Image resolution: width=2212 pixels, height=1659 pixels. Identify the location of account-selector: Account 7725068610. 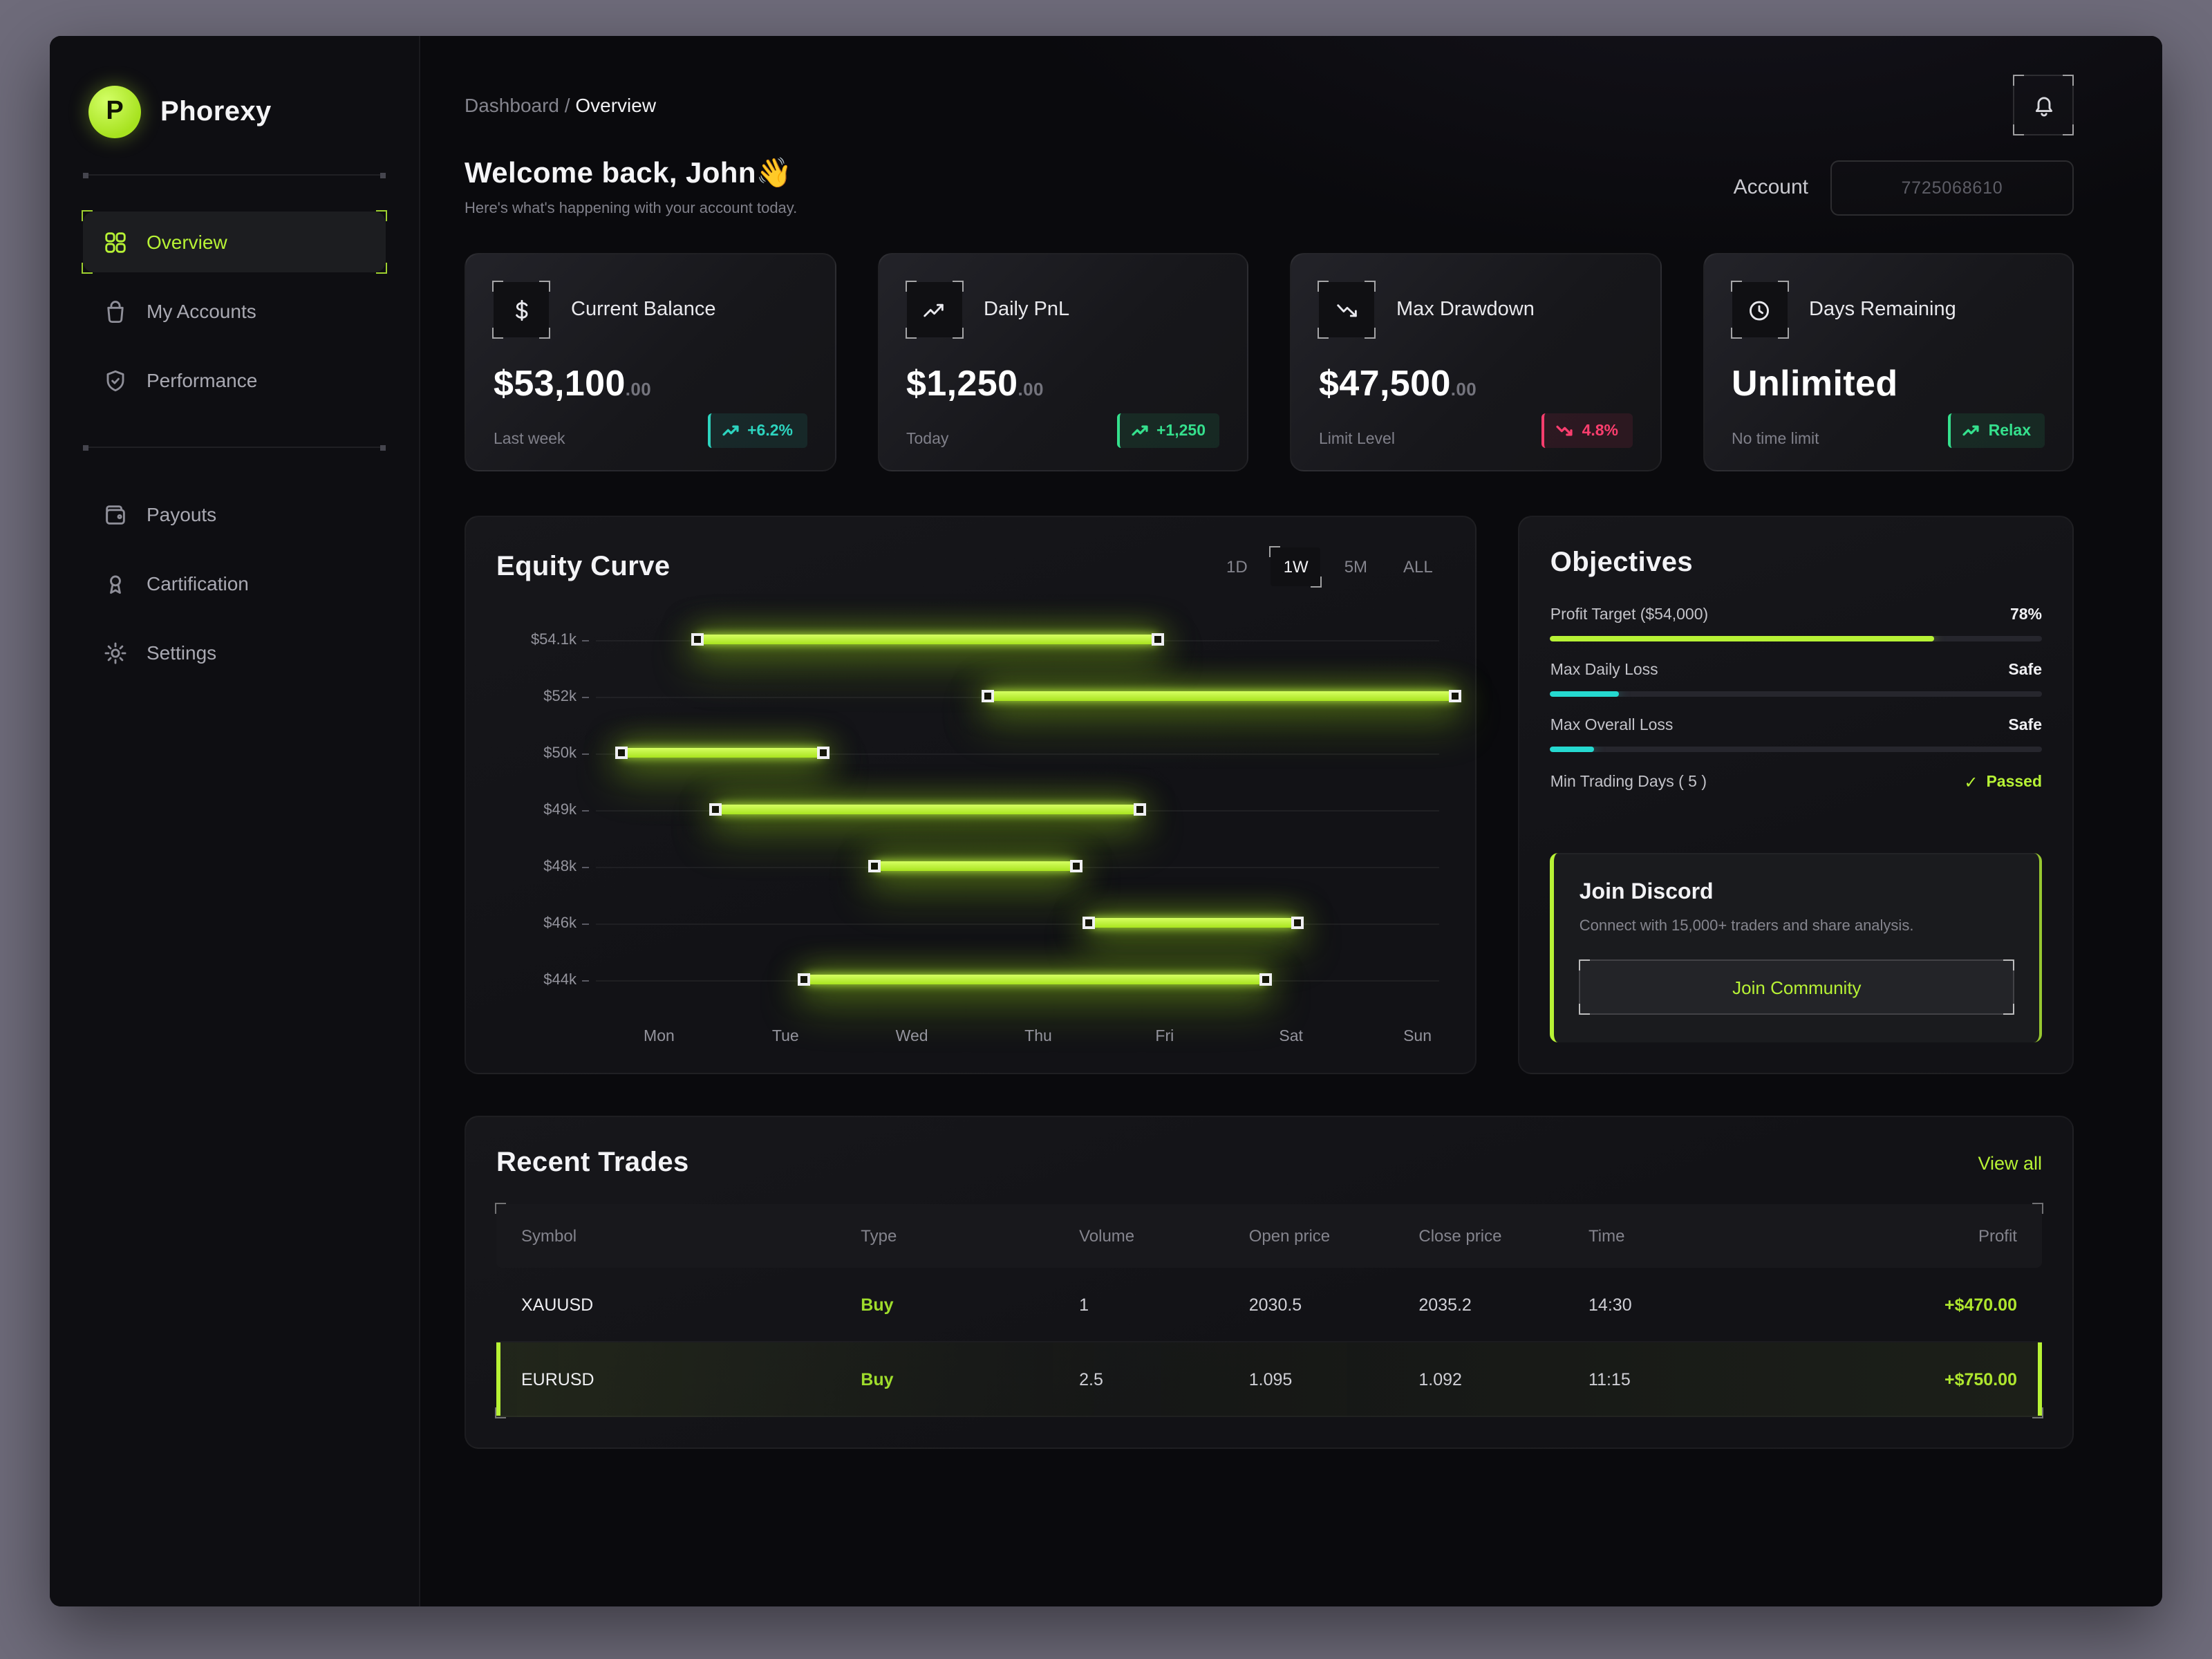
(1904, 187).